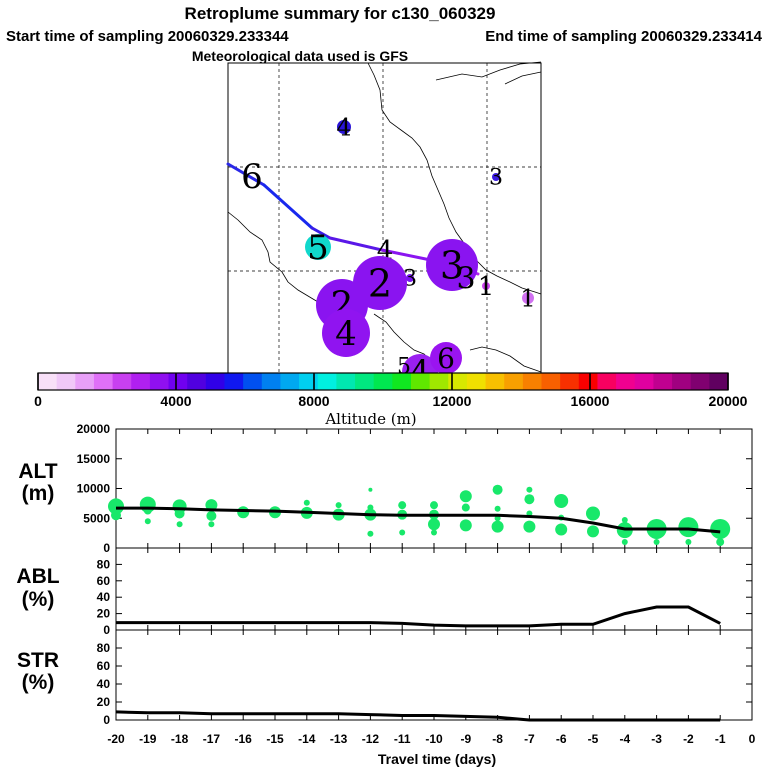 This screenshot has width=768, height=768. I want to click on x-tick-label: -9, so click(465, 739).